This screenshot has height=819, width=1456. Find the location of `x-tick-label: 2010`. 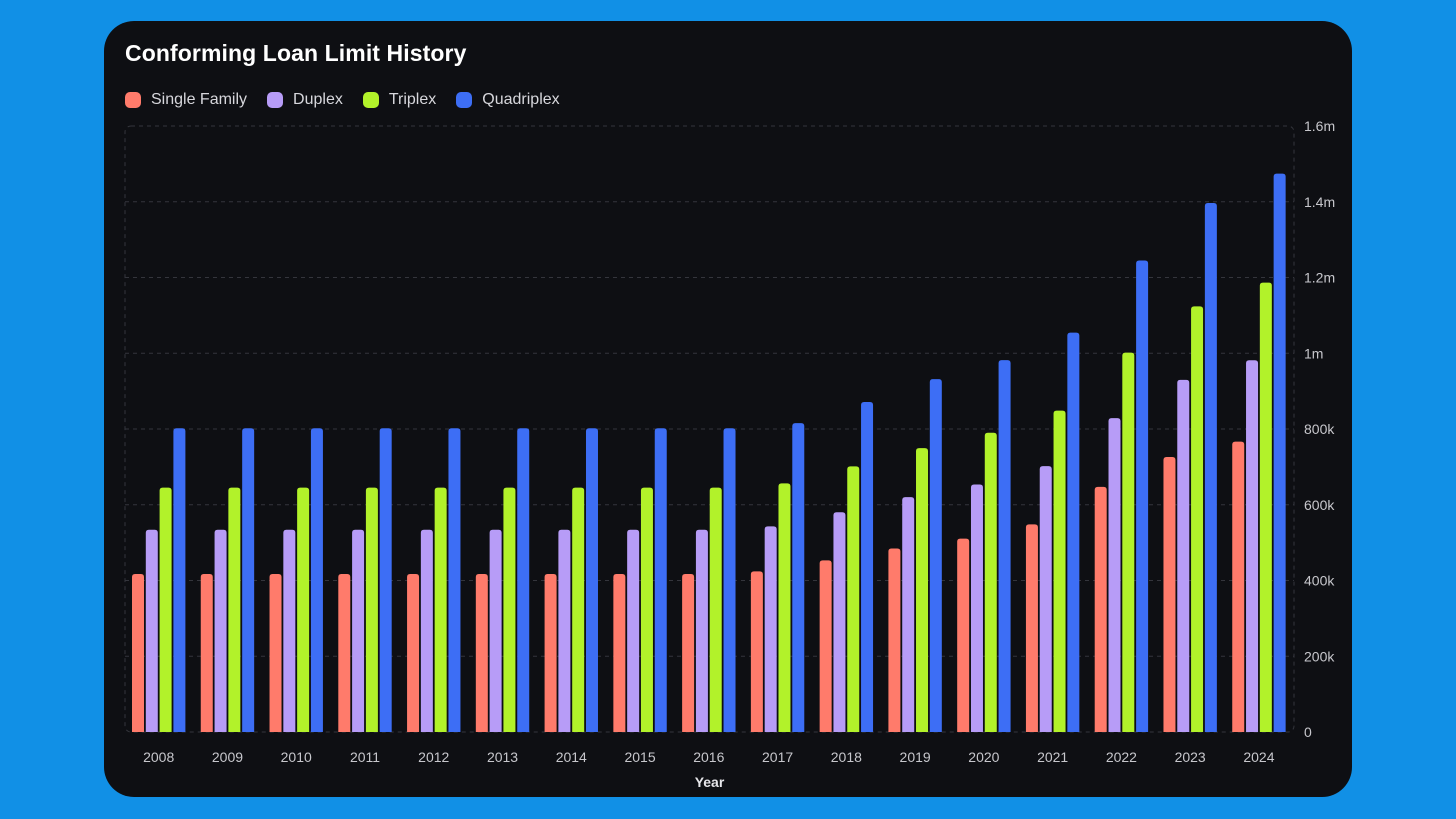

x-tick-label: 2010 is located at coordinates (296, 757).